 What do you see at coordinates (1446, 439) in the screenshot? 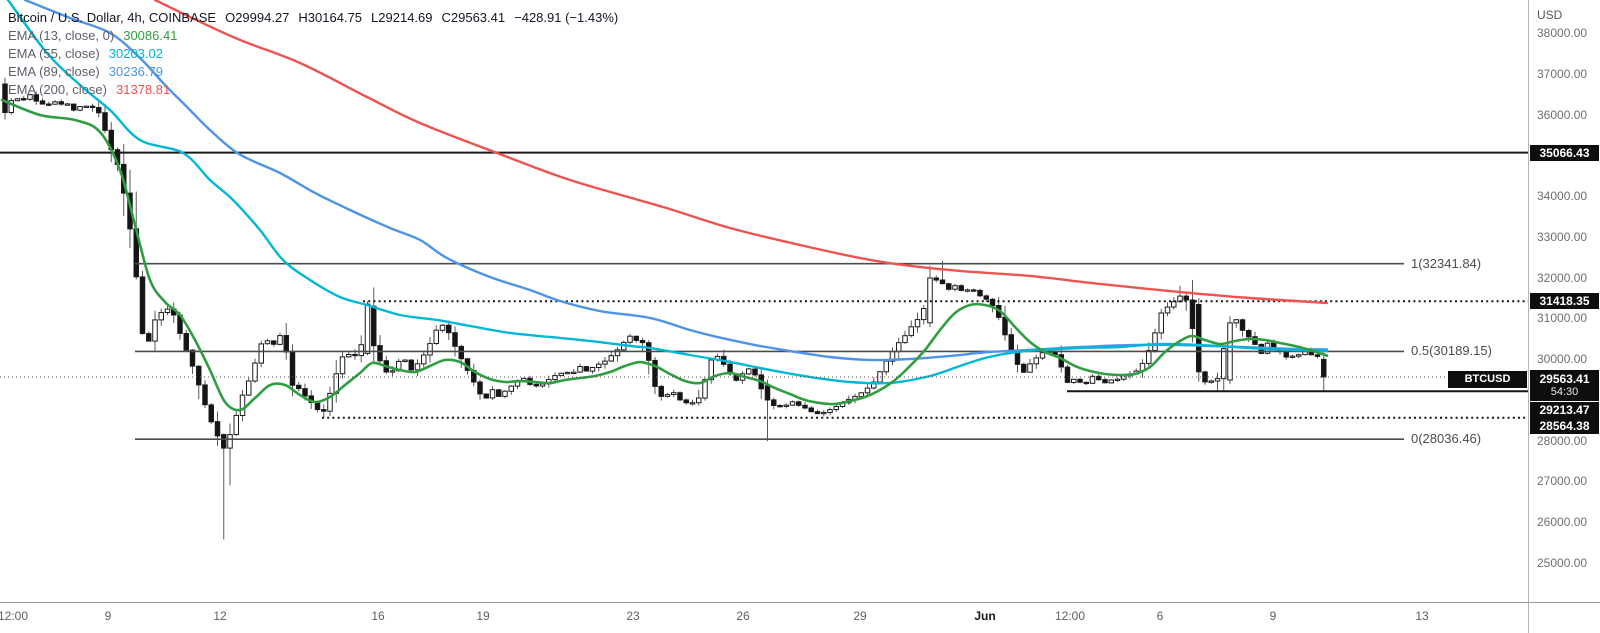
I see `fib-level-label: 0(28036.46)` at bounding box center [1446, 439].